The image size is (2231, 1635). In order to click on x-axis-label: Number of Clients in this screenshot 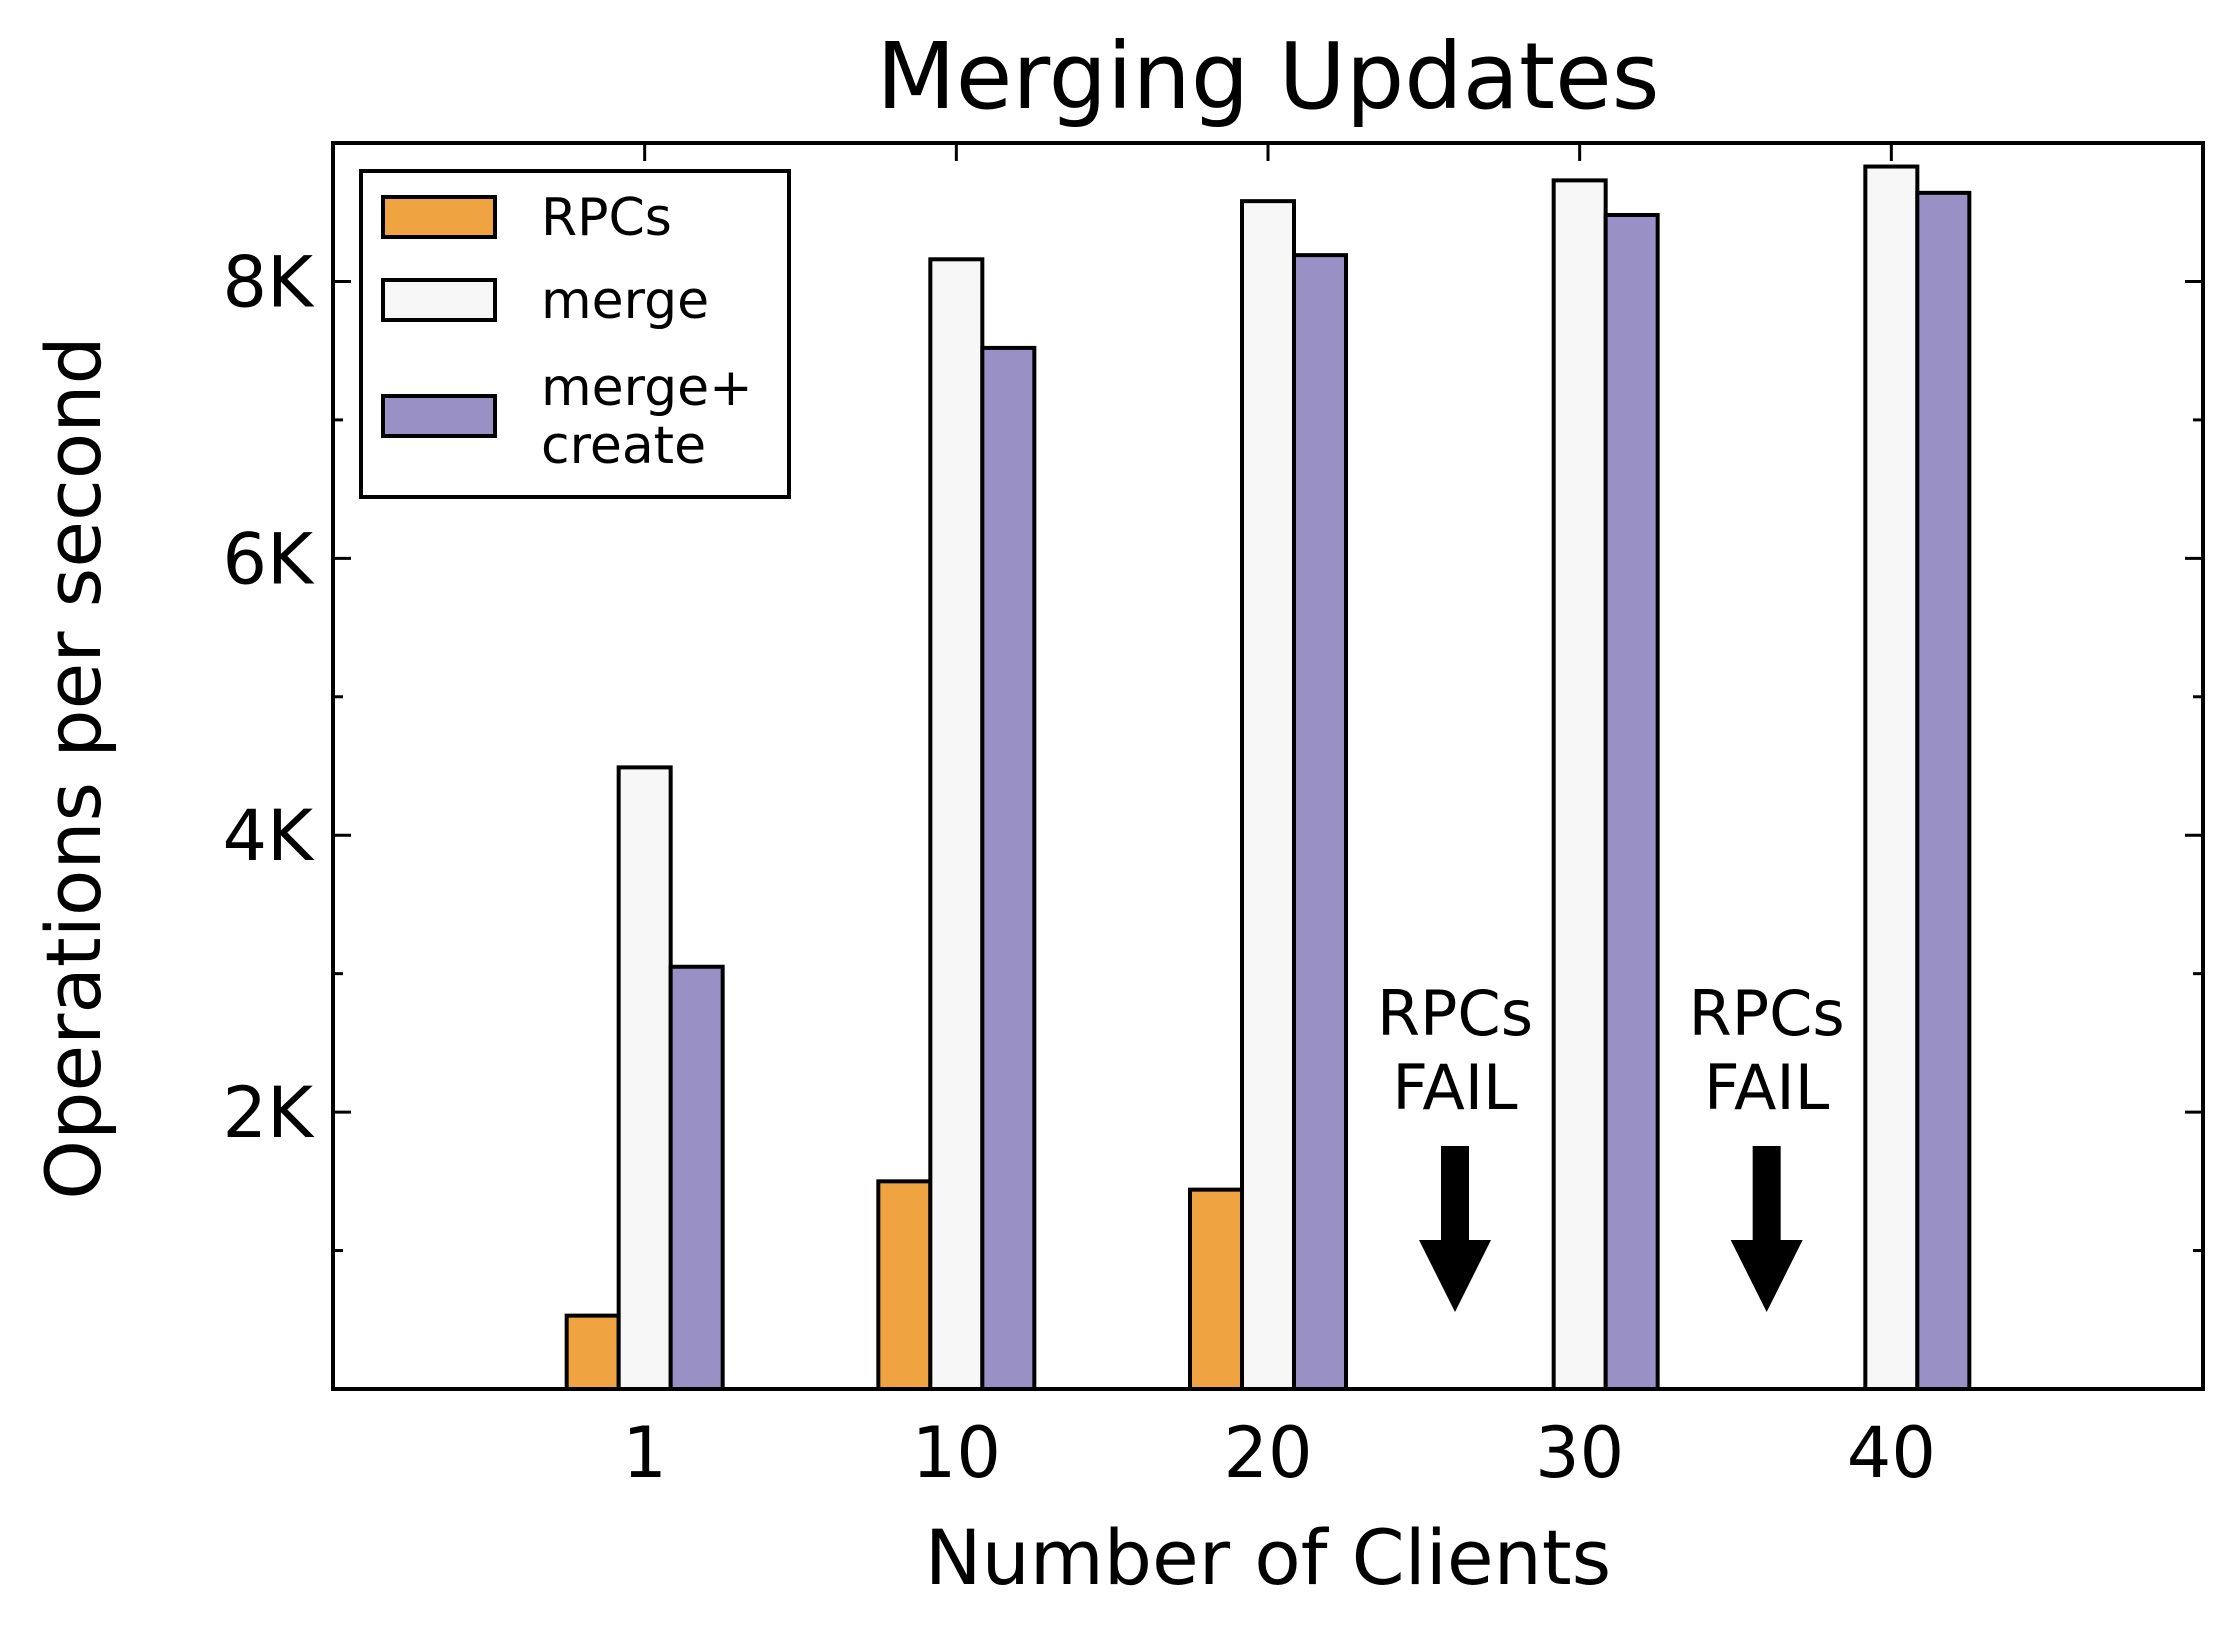, I will do `click(1268, 1557)`.